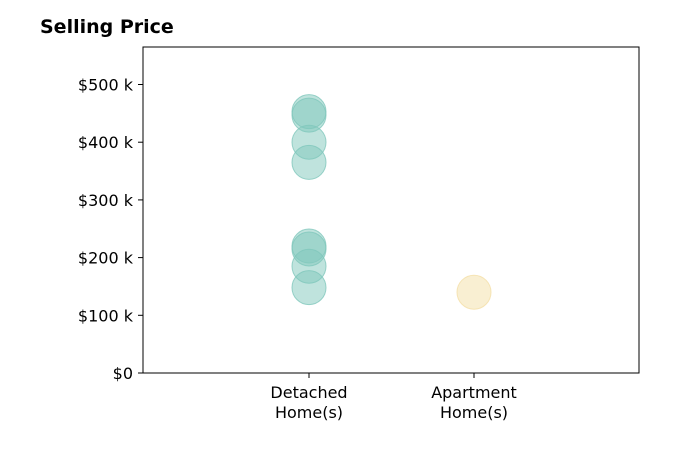  What do you see at coordinates (106, 315) in the screenshot?
I see `y-tick-label: $100 k` at bounding box center [106, 315].